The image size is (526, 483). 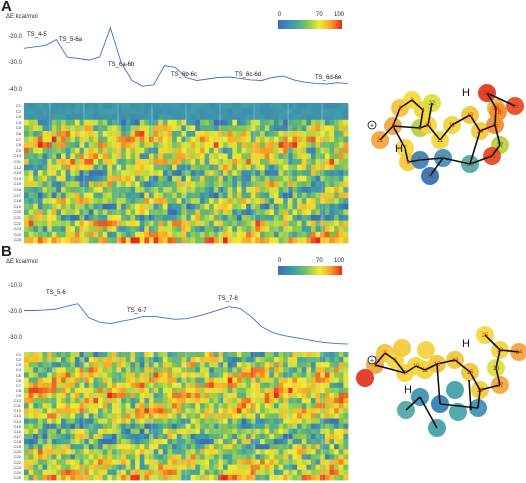 What do you see at coordinates (372, 125) in the screenshot?
I see `charge-symbol-a` at bounding box center [372, 125].